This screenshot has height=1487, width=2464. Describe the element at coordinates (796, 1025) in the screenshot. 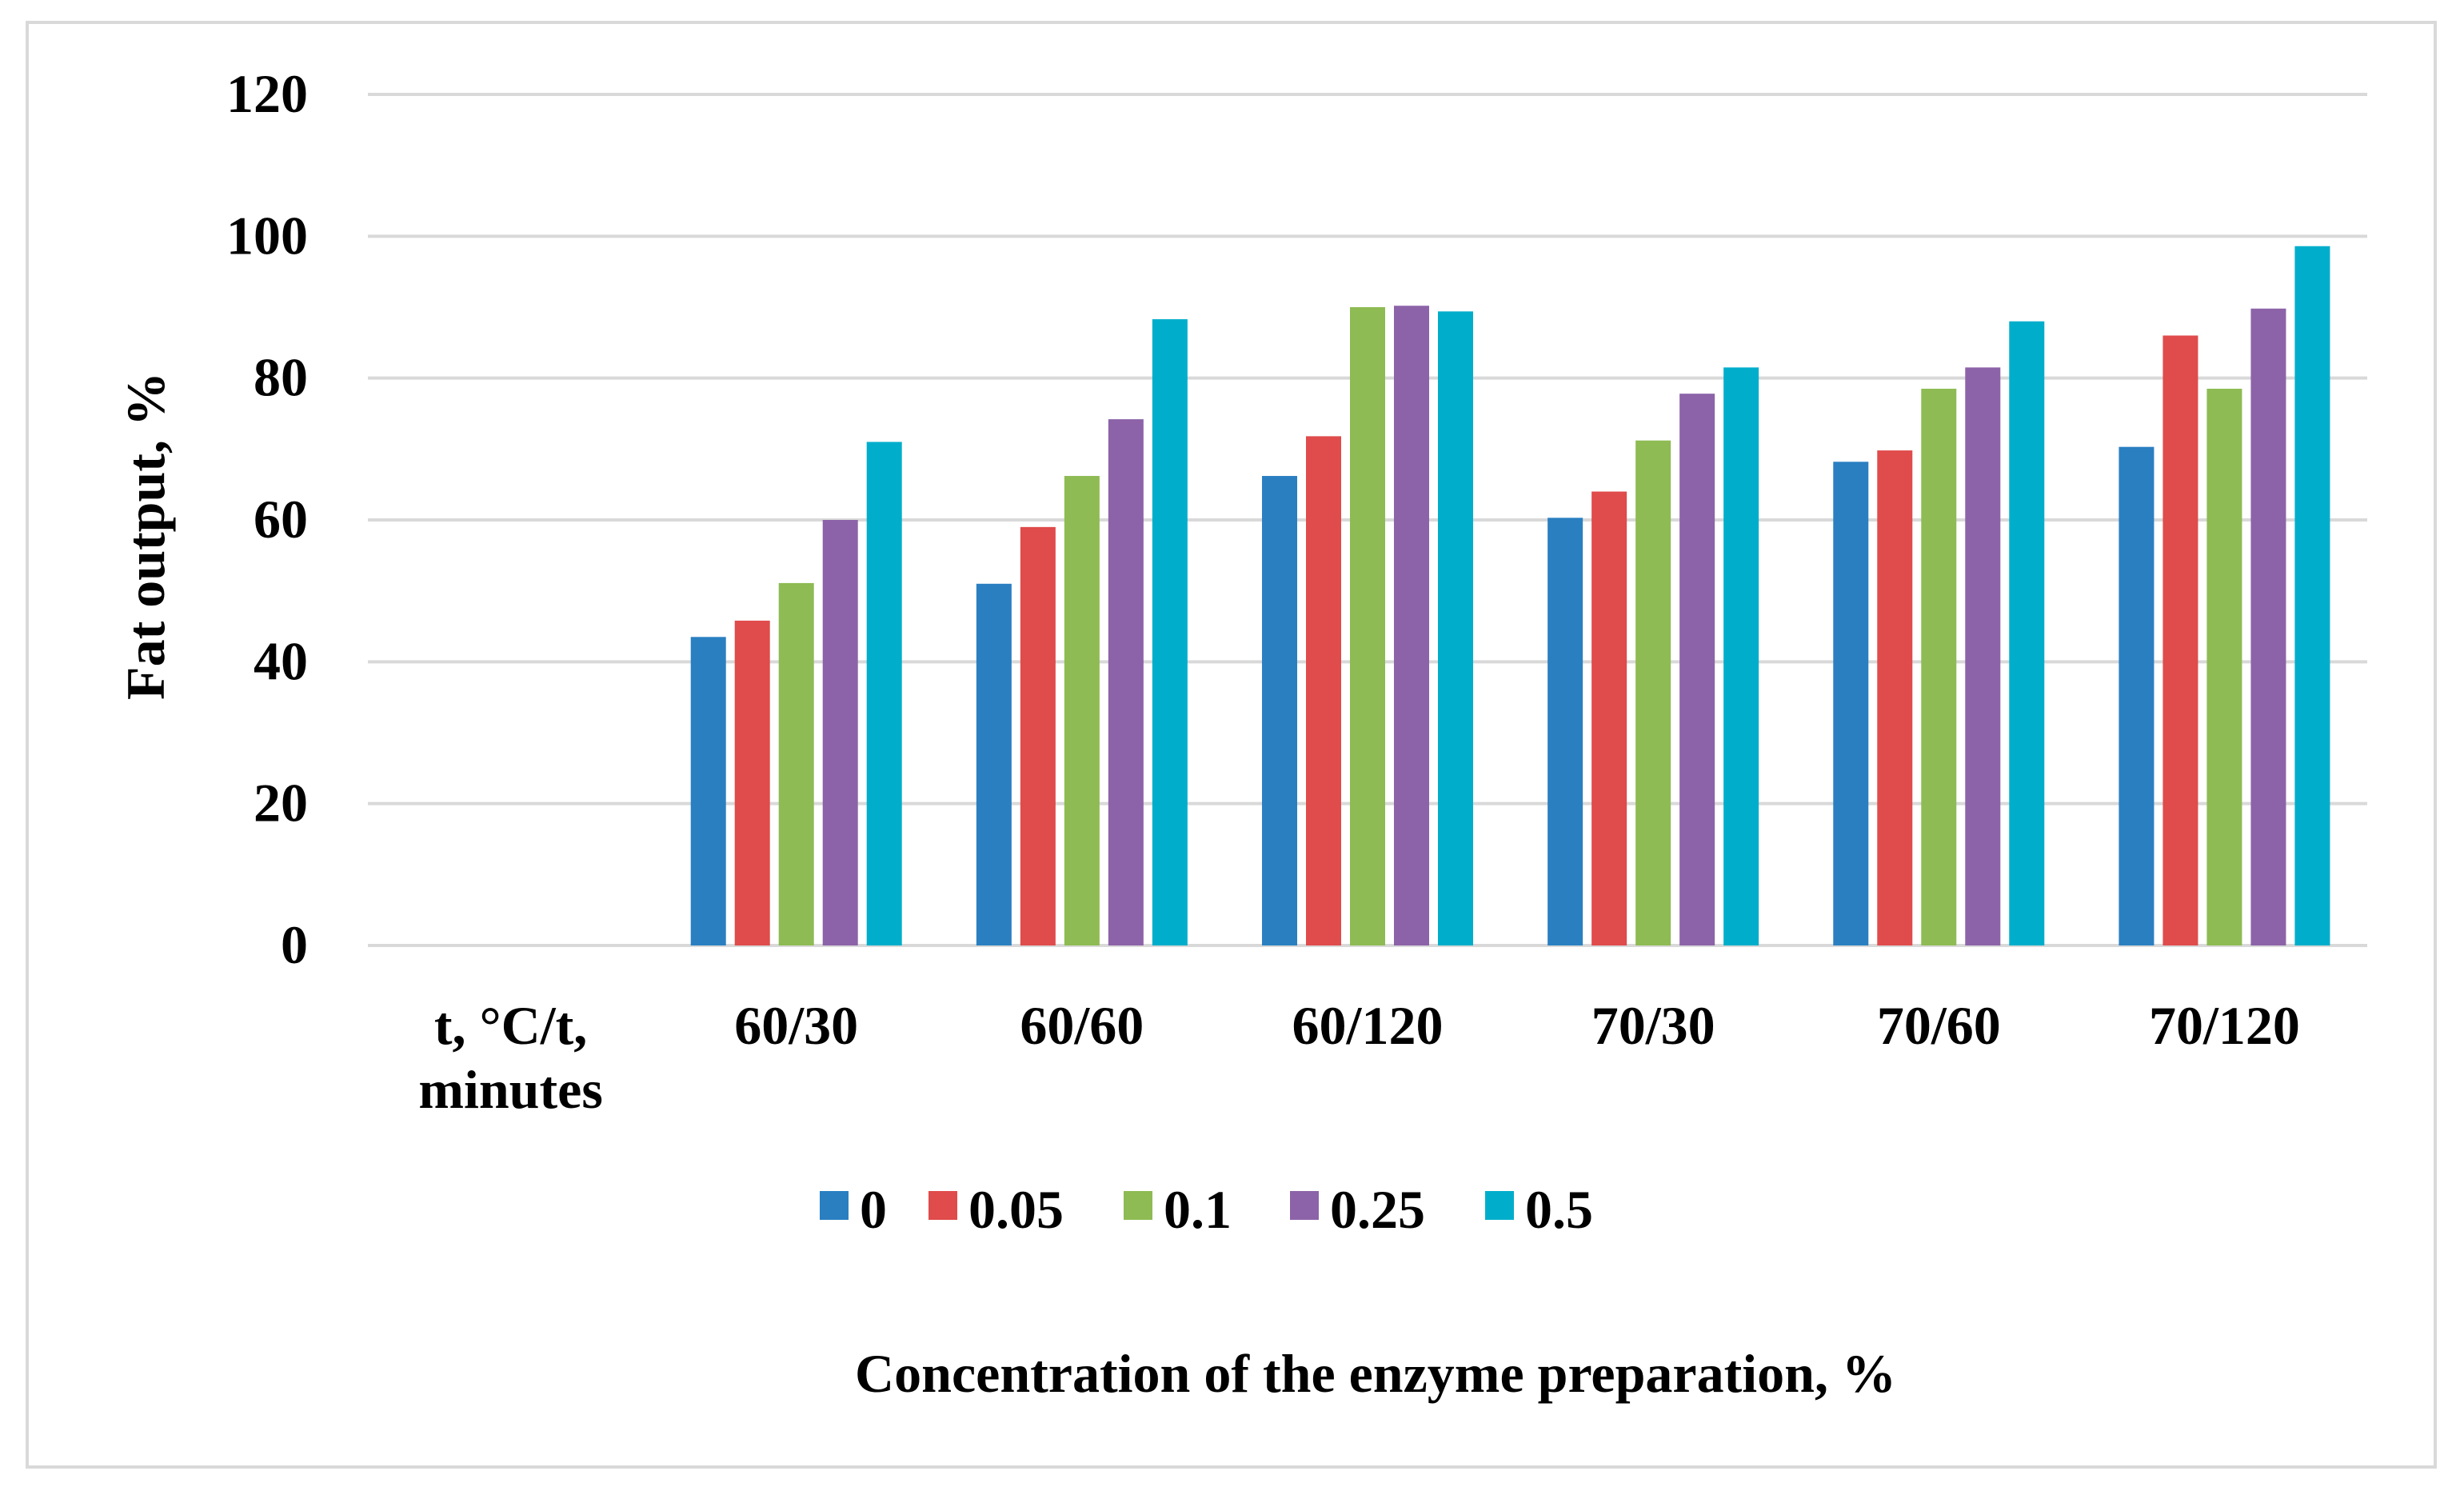

I see `x-tick-1: 60/30` at that location.